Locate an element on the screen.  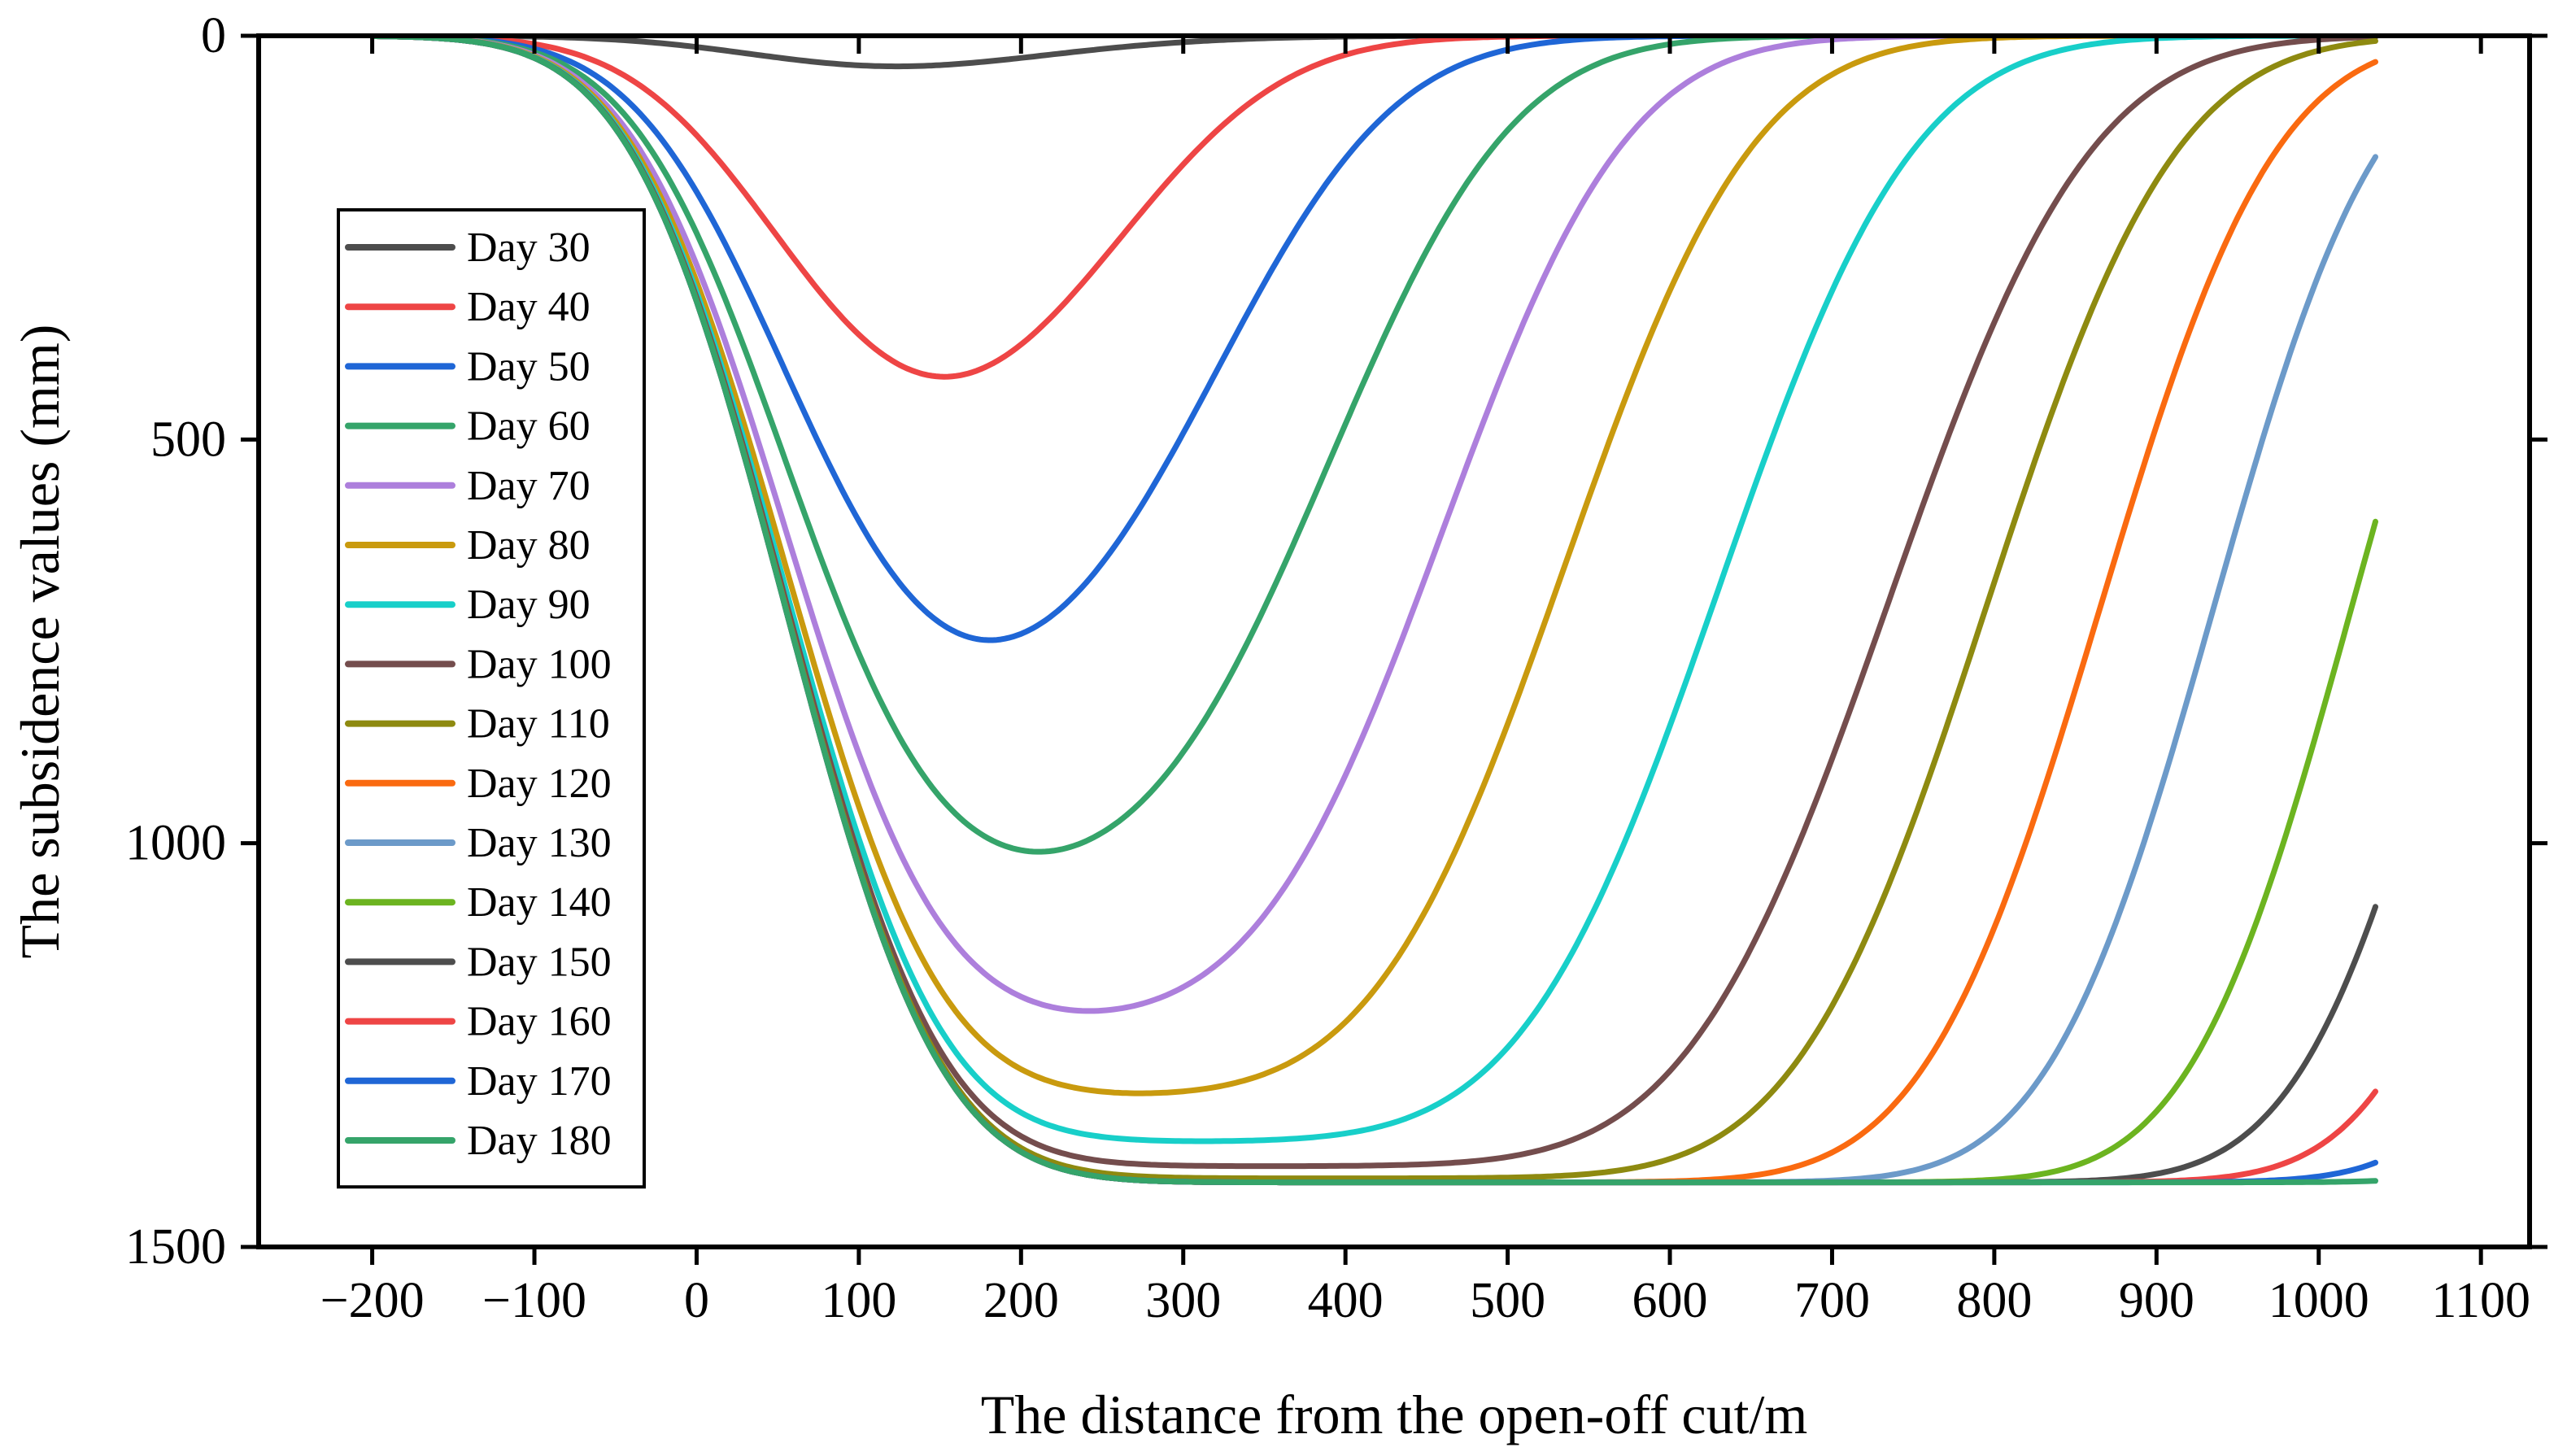
x-tick-label: 900 is located at coordinates (2156, 1300).